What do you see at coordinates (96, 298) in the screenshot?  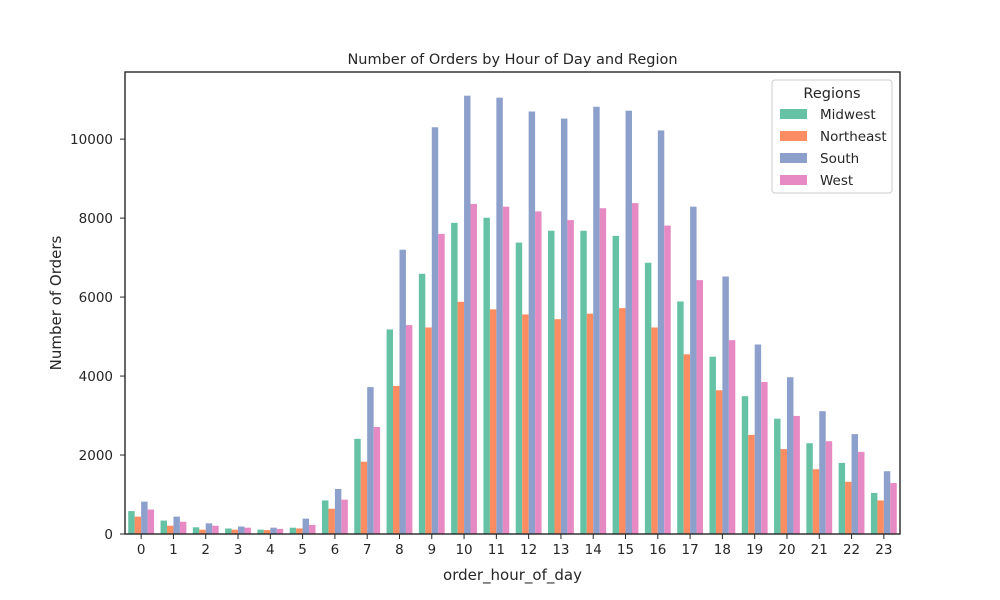 I see `y-tick-label-6000: 6000` at bounding box center [96, 298].